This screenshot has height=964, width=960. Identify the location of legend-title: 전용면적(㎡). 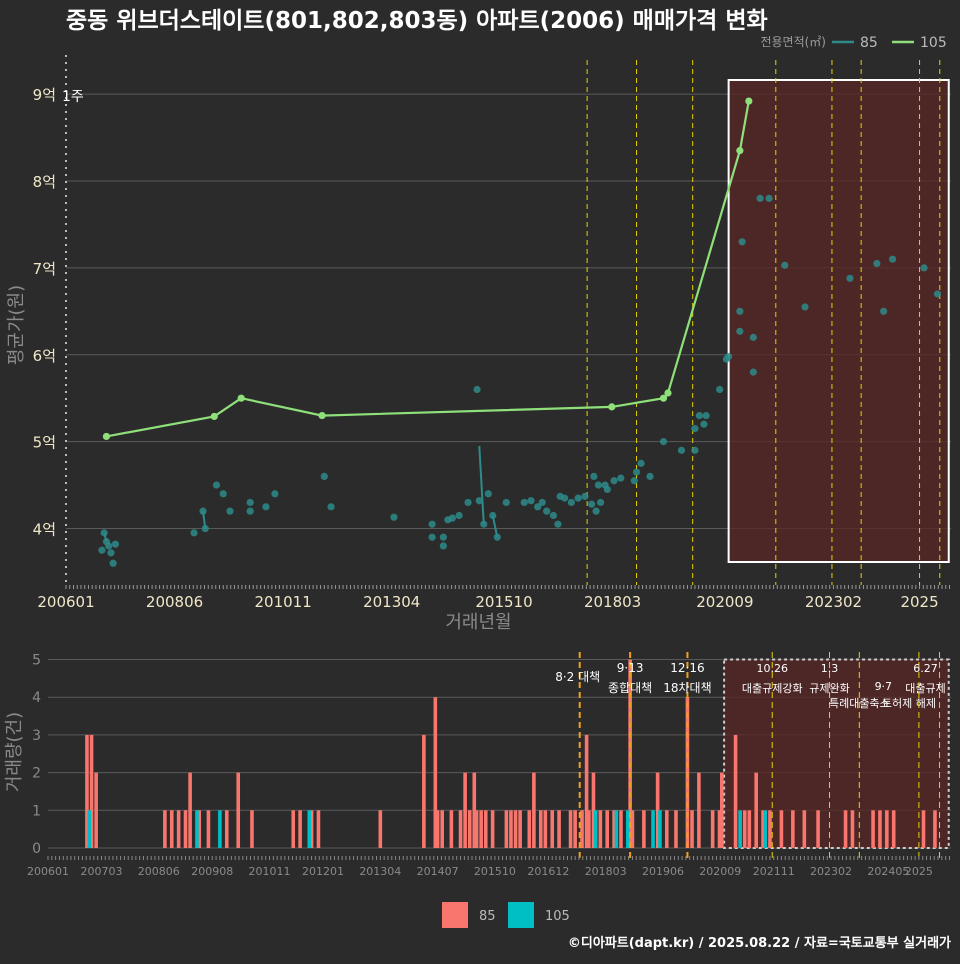
(793, 42).